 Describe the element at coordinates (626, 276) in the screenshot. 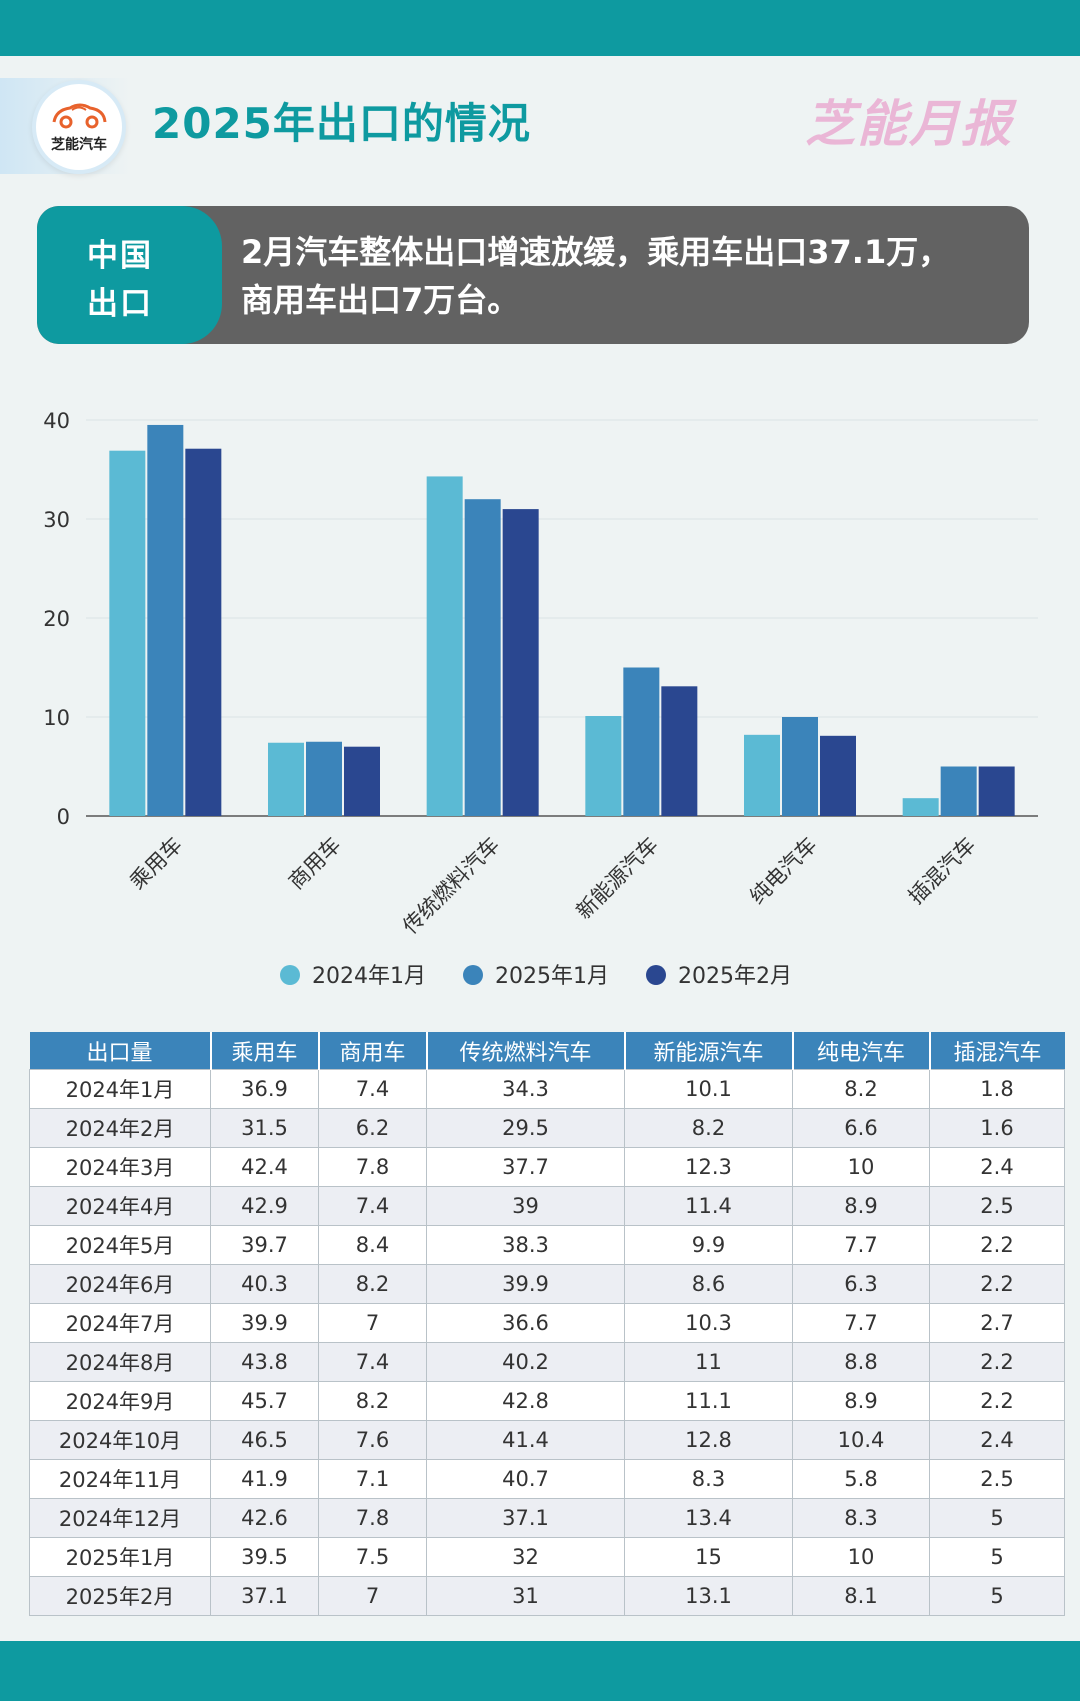

I see `banner-text: 2月汽车整体出口增速放缓，乘用车出口37.1万， 商用车出口7万台。` at that location.